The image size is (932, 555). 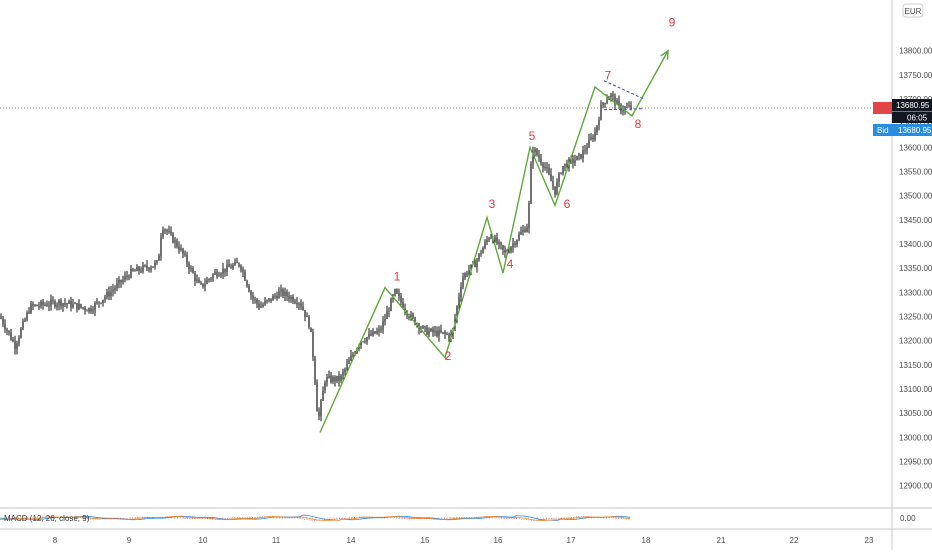 I want to click on bid-tag-bg, so click(x=902, y=130).